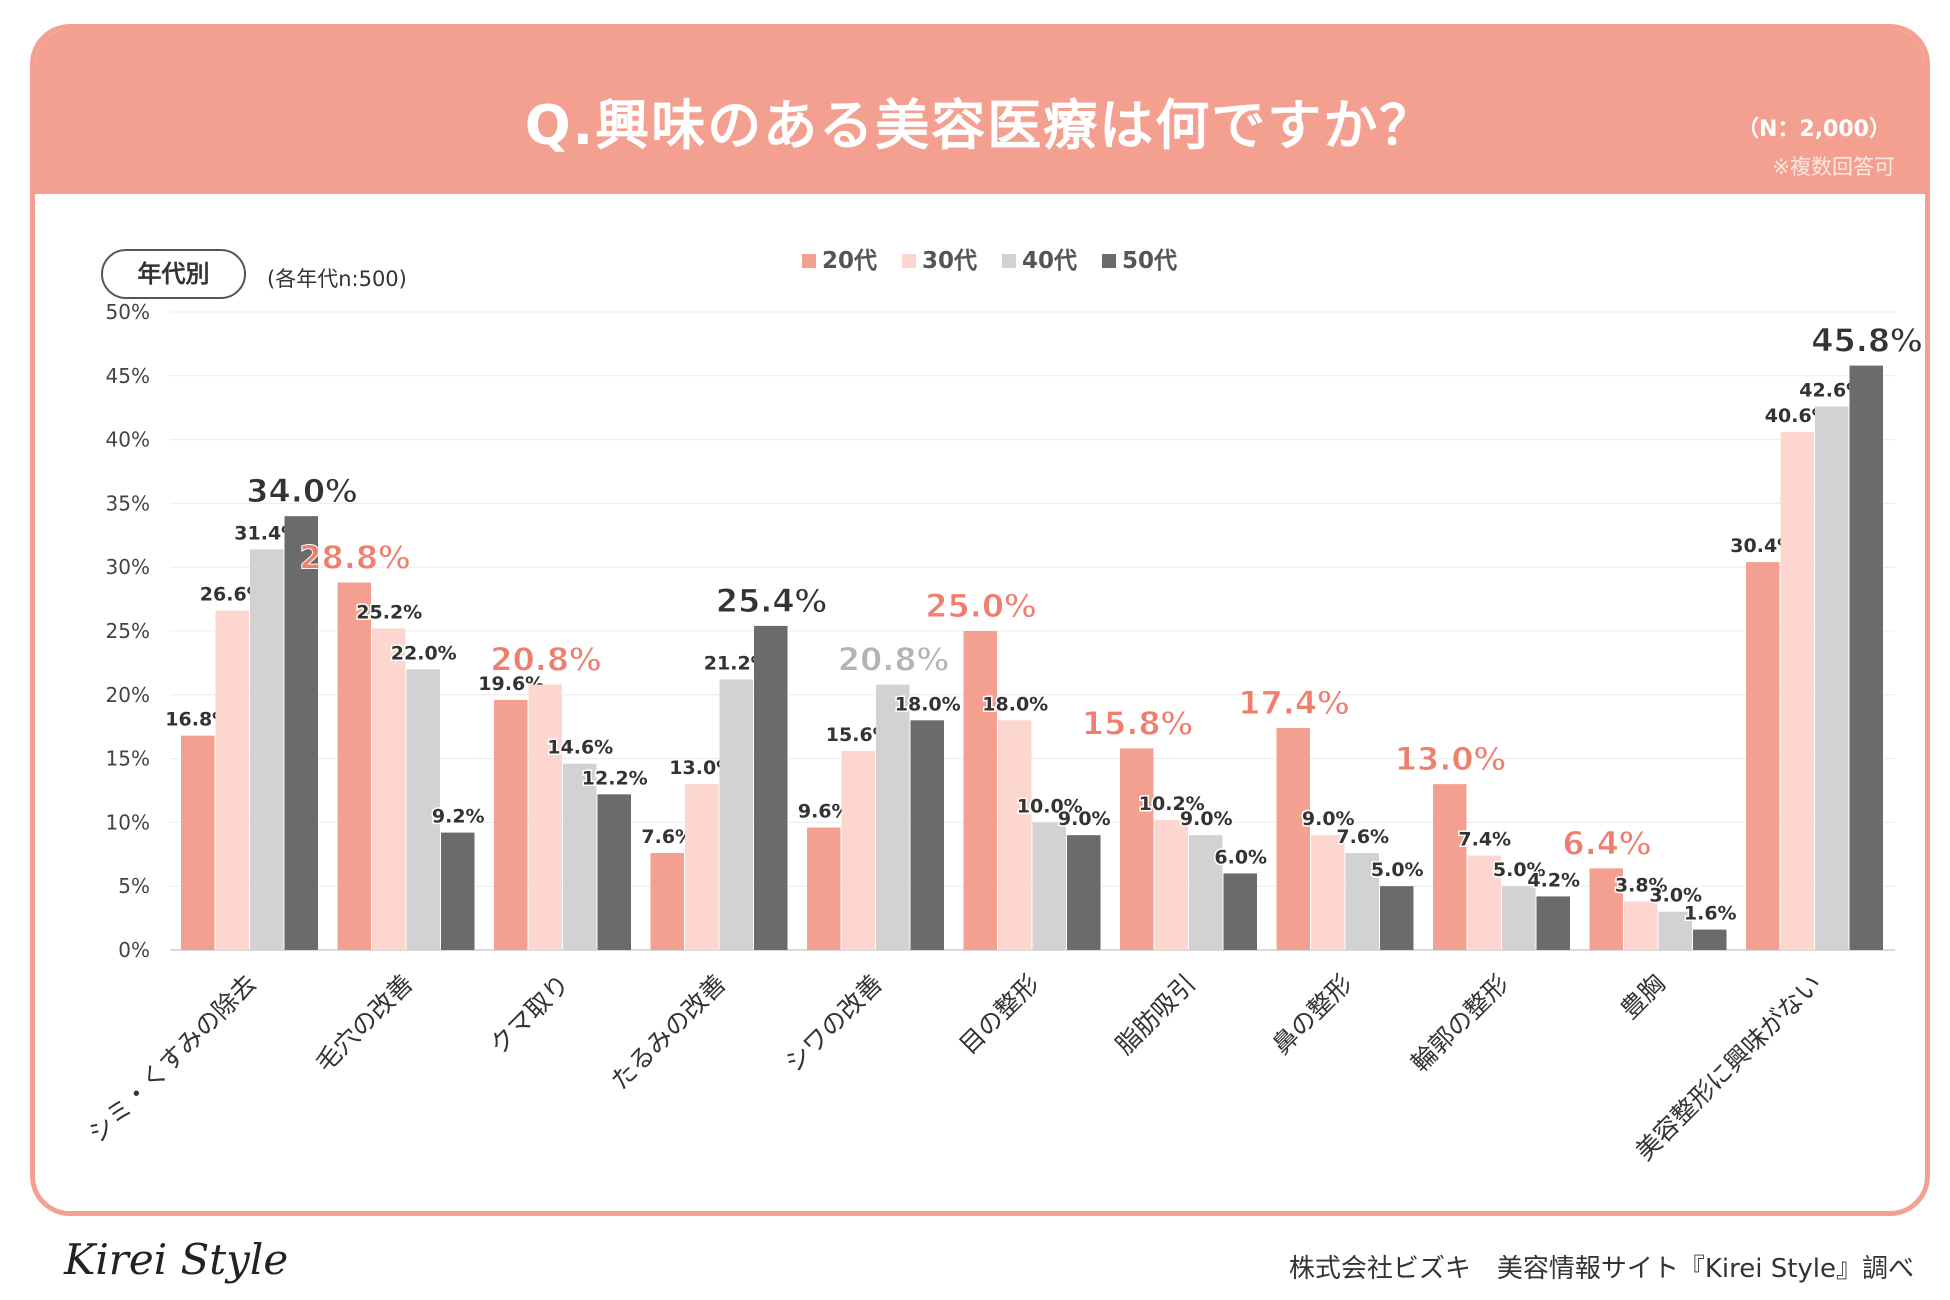 This screenshot has height=1300, width=1950. What do you see at coordinates (1397, 870) in the screenshot?
I see `data-label: 5.0%` at bounding box center [1397, 870].